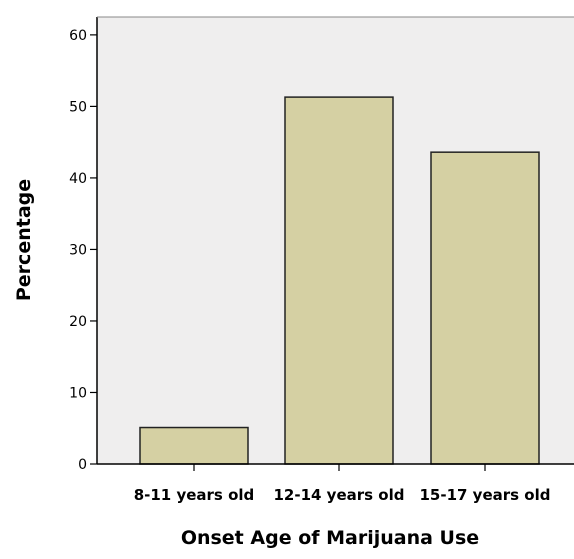 The width and height of the screenshot is (574, 559). Describe the element at coordinates (82, 465) in the screenshot. I see `y-tick-label: 0` at that location.